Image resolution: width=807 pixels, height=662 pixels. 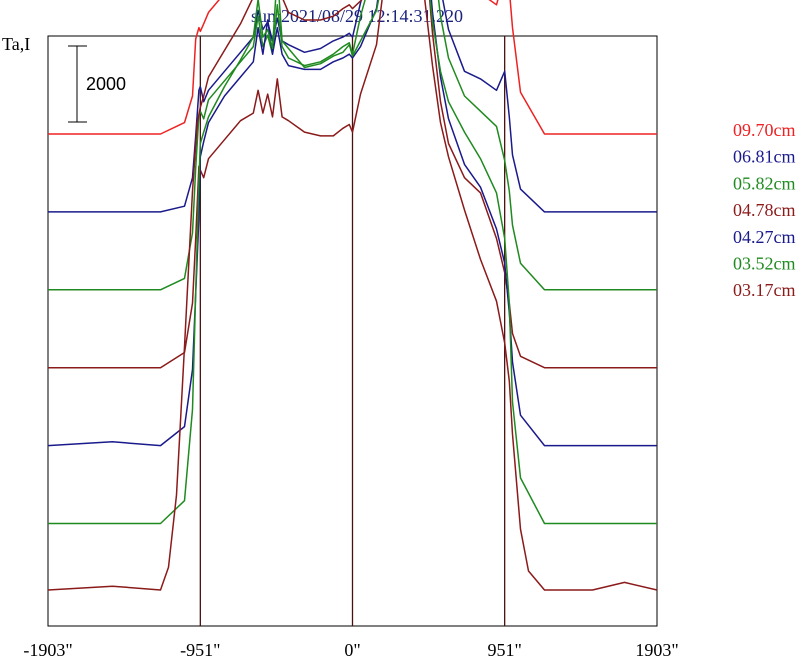 What do you see at coordinates (764, 130) in the screenshot?
I see `legend-entry-0: 09.70cm` at bounding box center [764, 130].